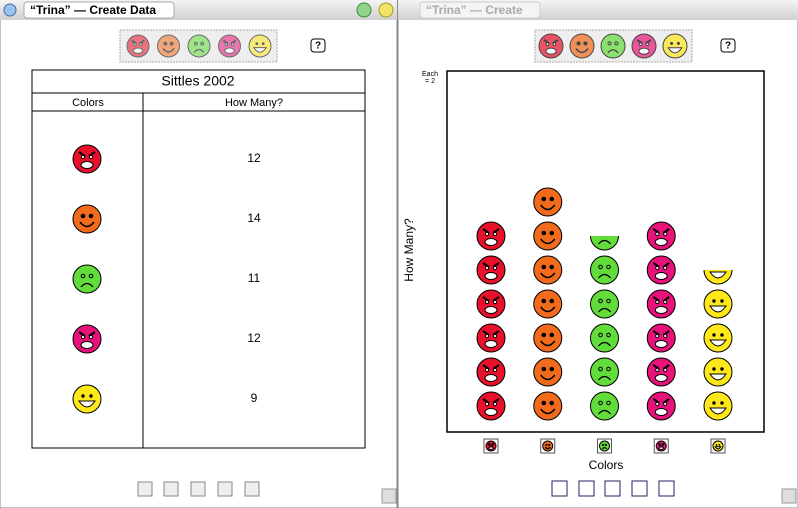  I want to click on help-icon: ?, so click(728, 46).